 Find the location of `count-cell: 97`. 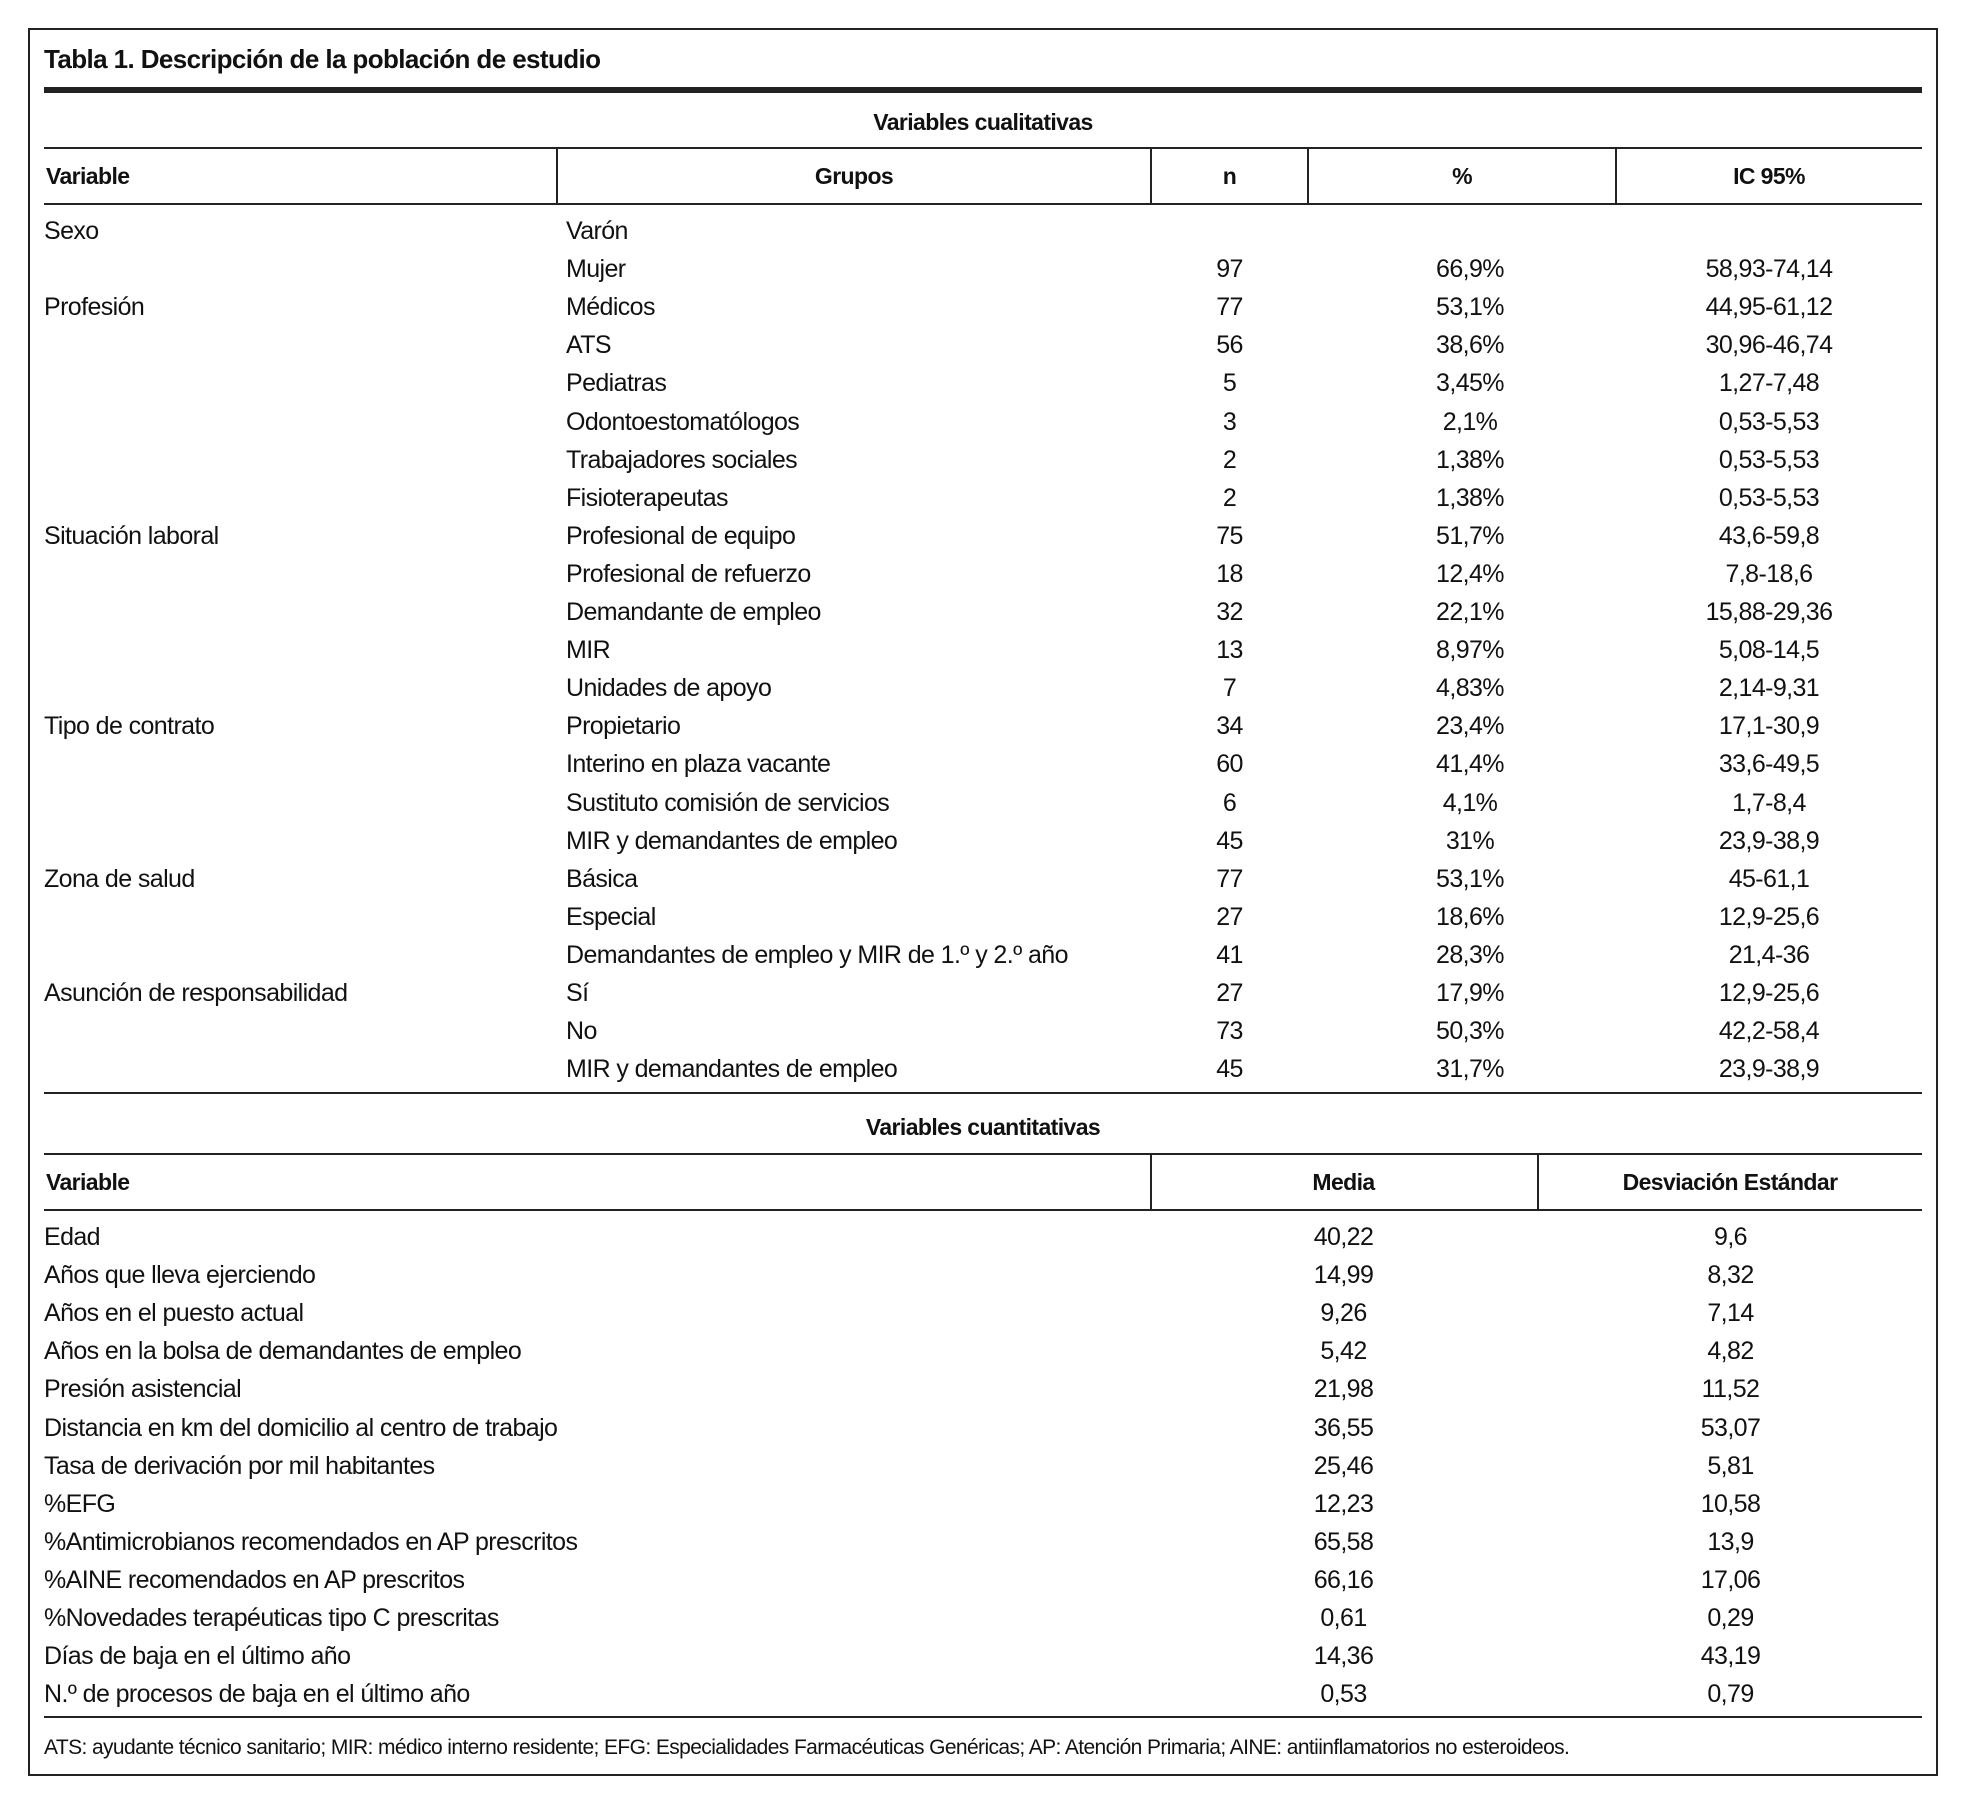

count-cell: 97 is located at coordinates (1229, 269).